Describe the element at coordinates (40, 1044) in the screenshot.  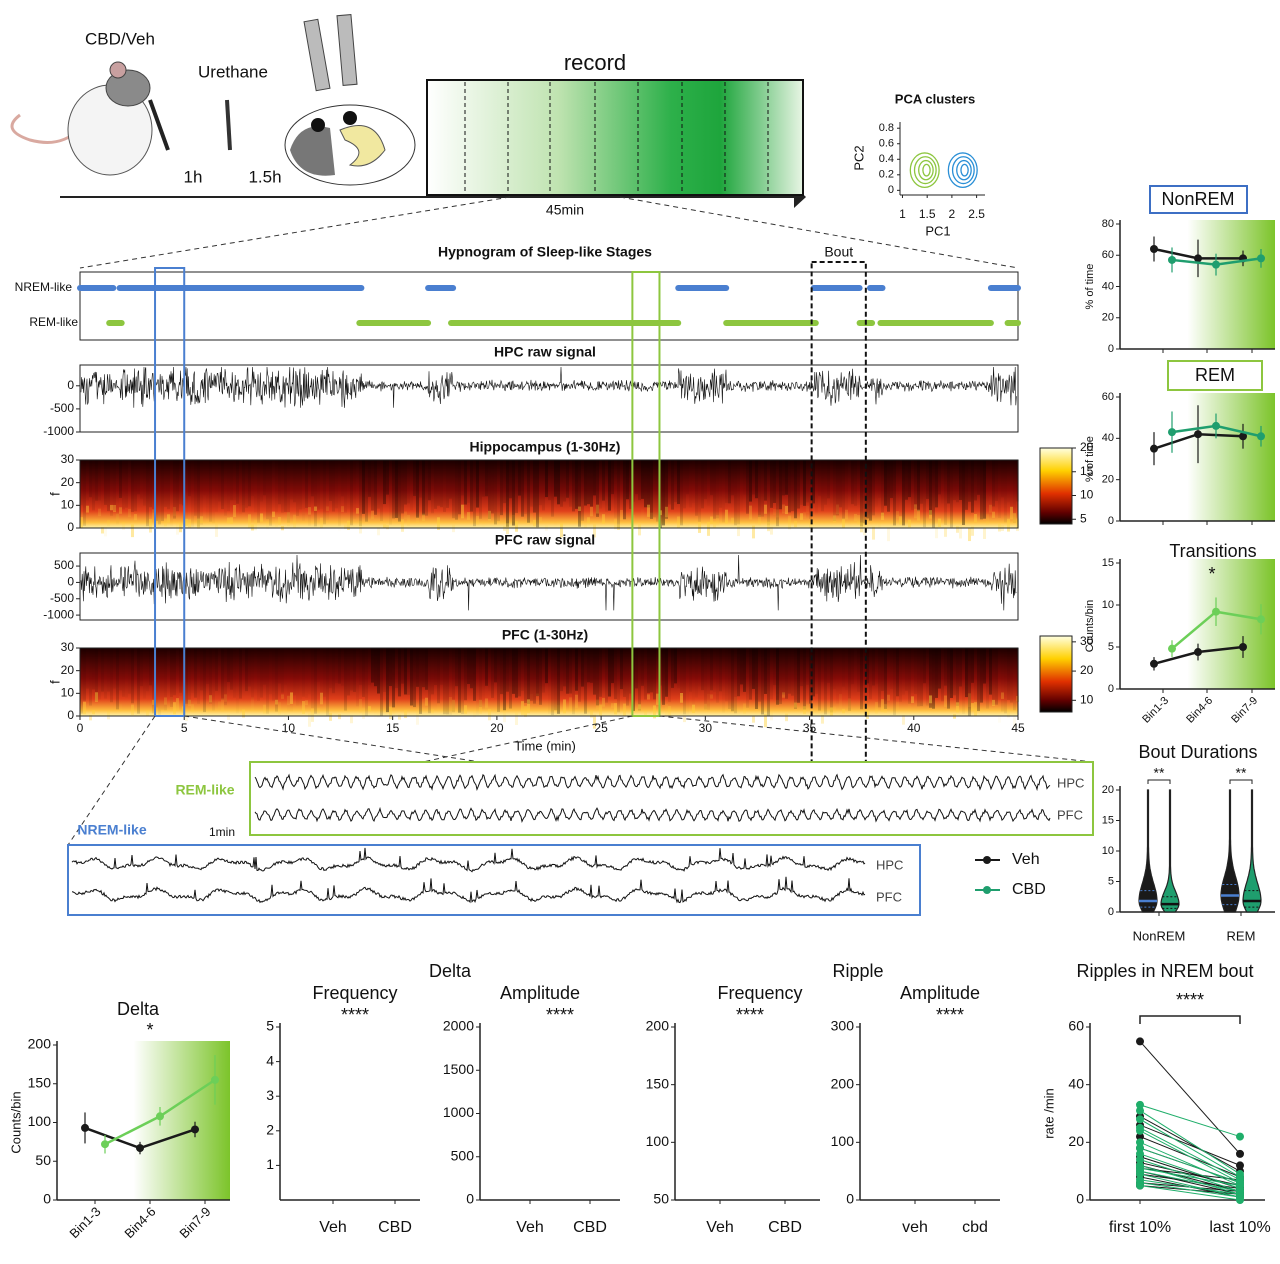
I see `y-tick-label: 200` at that location.